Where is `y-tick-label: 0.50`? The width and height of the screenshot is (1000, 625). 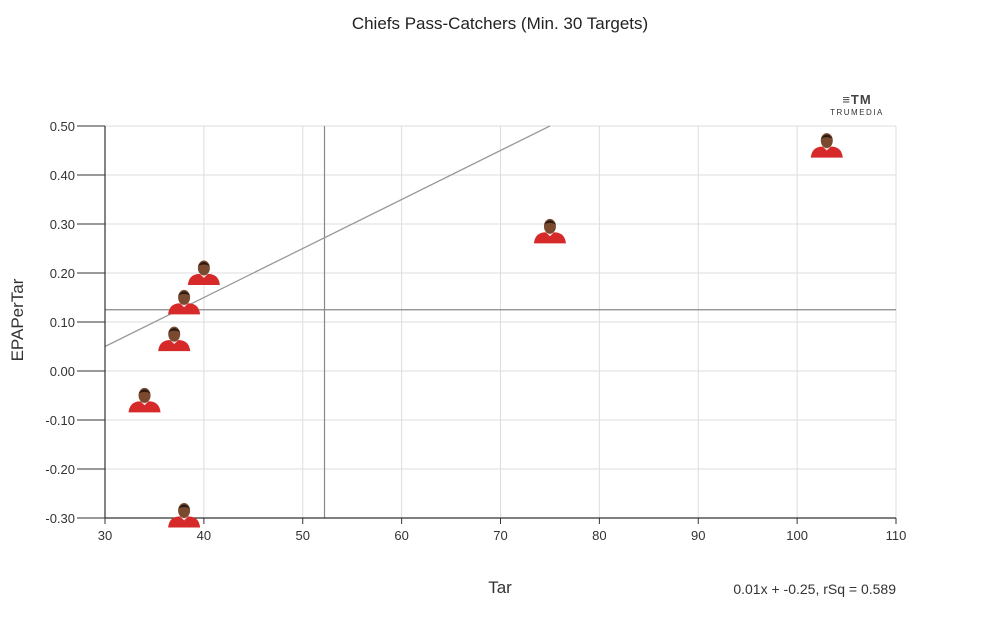 y-tick-label: 0.50 is located at coordinates (62, 126).